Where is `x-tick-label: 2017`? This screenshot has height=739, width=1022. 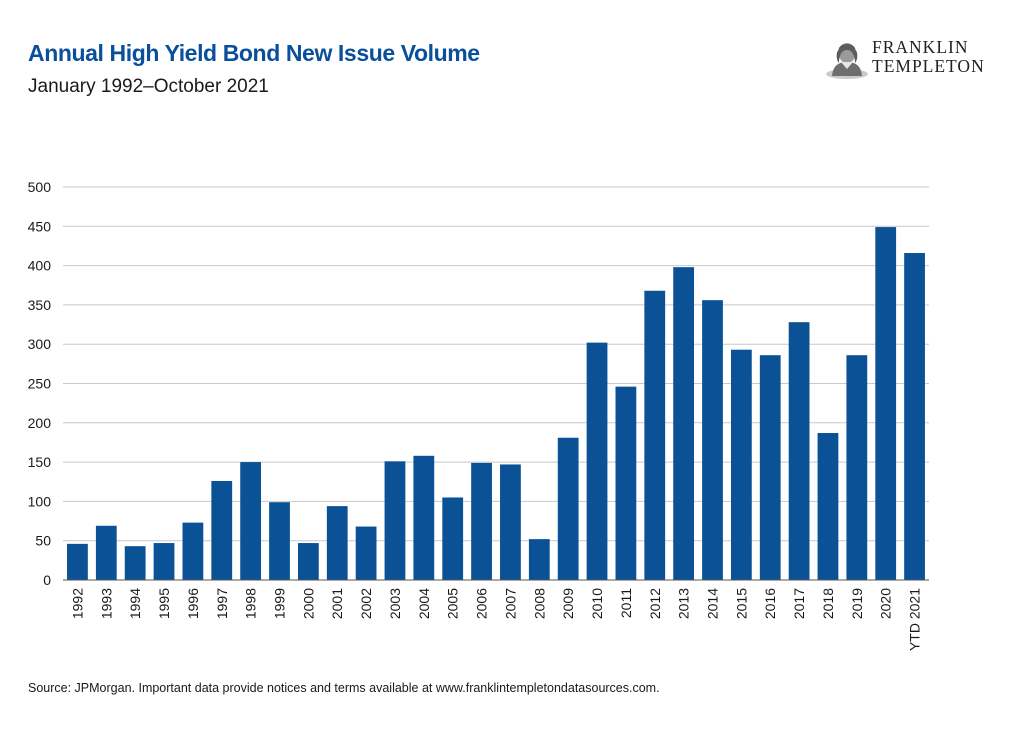 x-tick-label: 2017 is located at coordinates (799, 603).